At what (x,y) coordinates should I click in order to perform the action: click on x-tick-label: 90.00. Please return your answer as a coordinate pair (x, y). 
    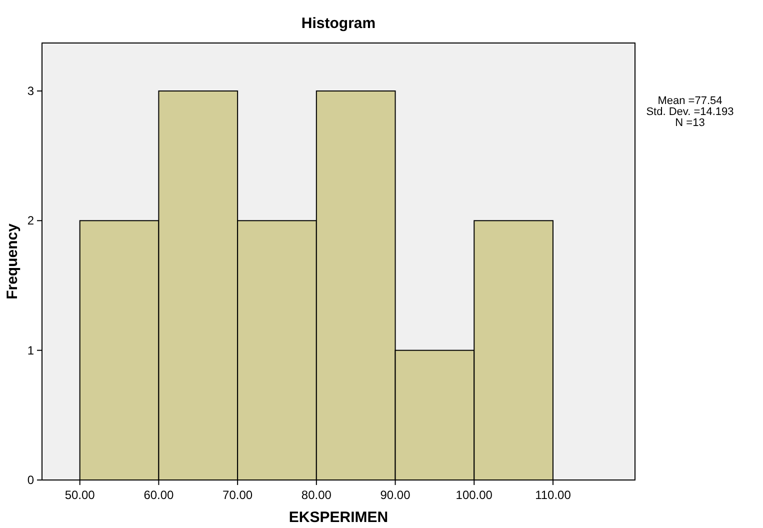
    Looking at the image, I should click on (395, 495).